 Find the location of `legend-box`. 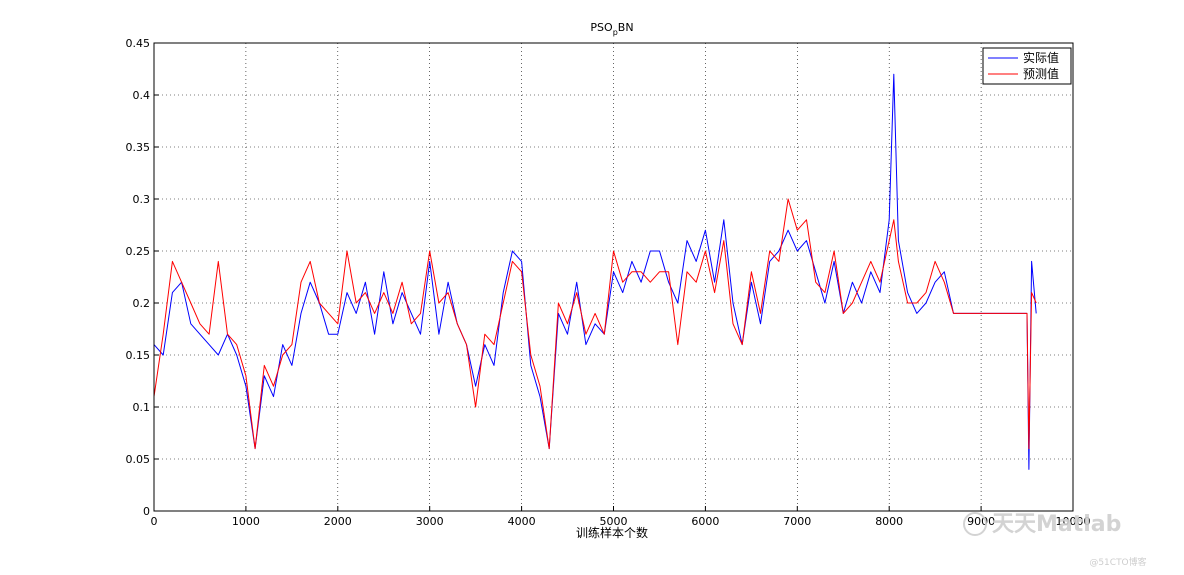

legend-box is located at coordinates (1027, 66).